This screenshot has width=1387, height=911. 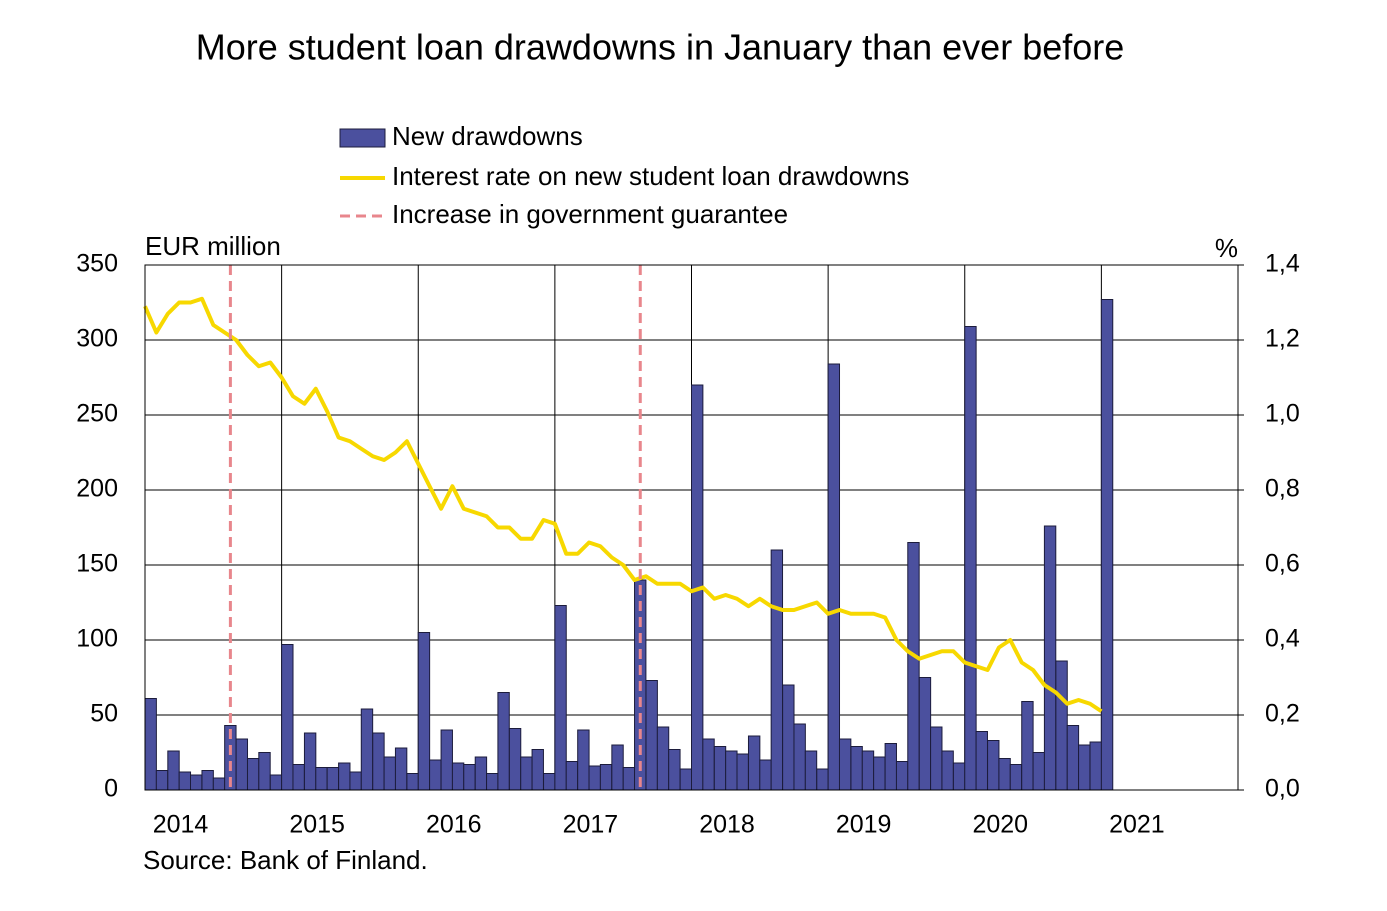 I want to click on y-tick-label: 50, so click(x=104, y=714).